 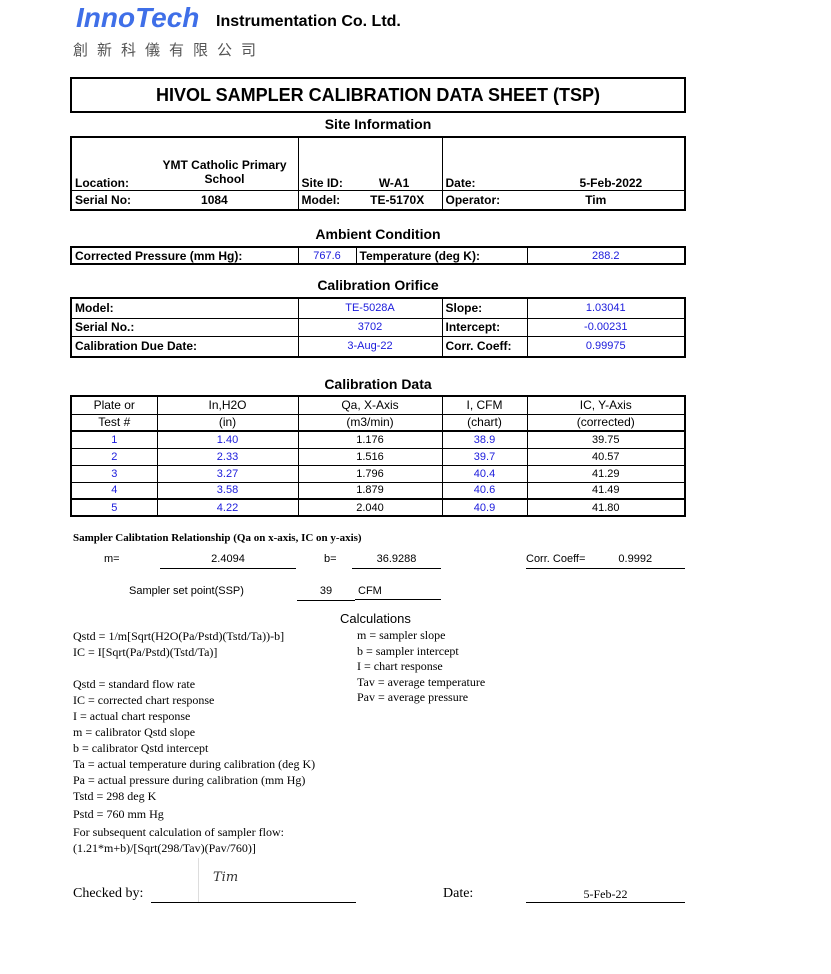 I want to click on table-cell: 39.75, so click(x=605, y=439).